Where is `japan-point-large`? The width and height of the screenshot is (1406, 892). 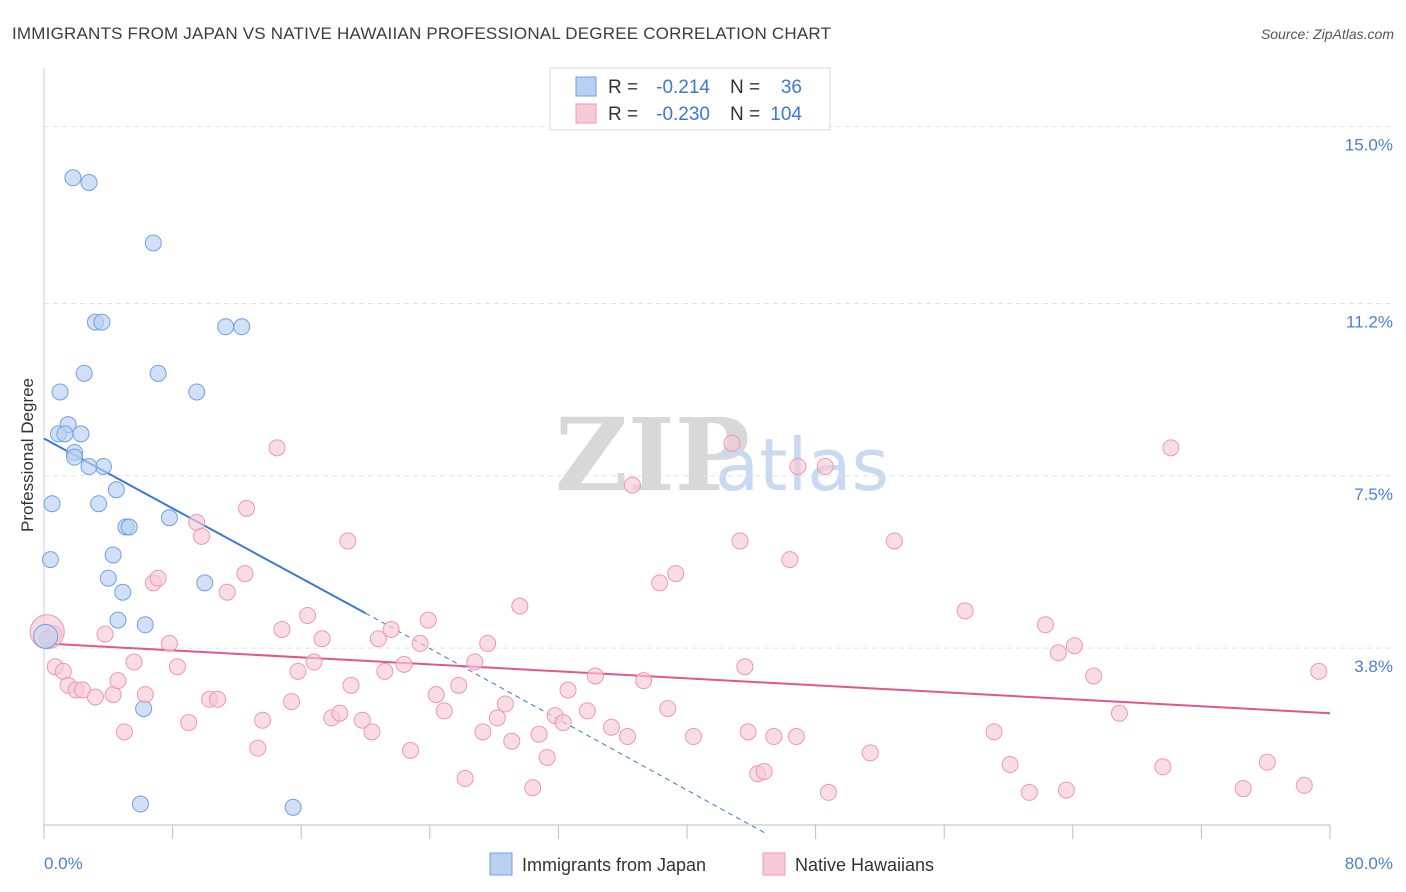
japan-point-large is located at coordinates (46, 636).